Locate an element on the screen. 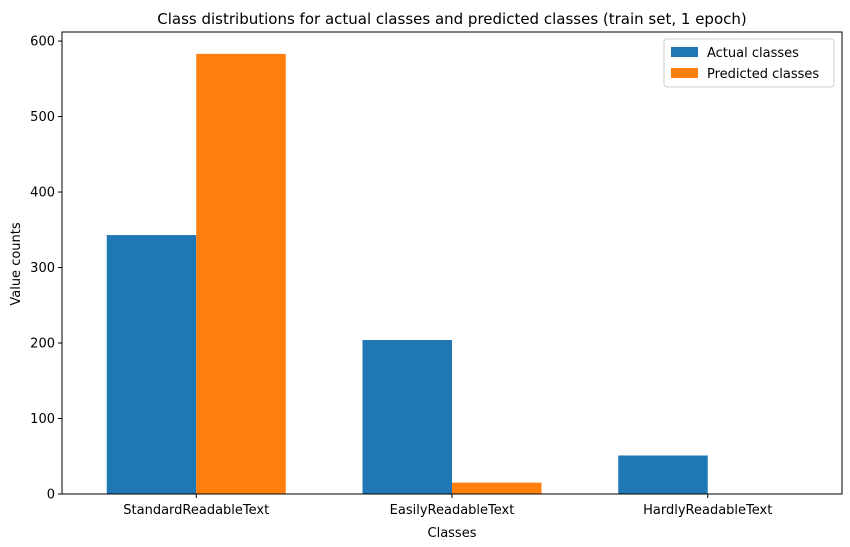 This screenshot has height=547, width=850. y-tick-label-0: 0 is located at coordinates (51, 495).